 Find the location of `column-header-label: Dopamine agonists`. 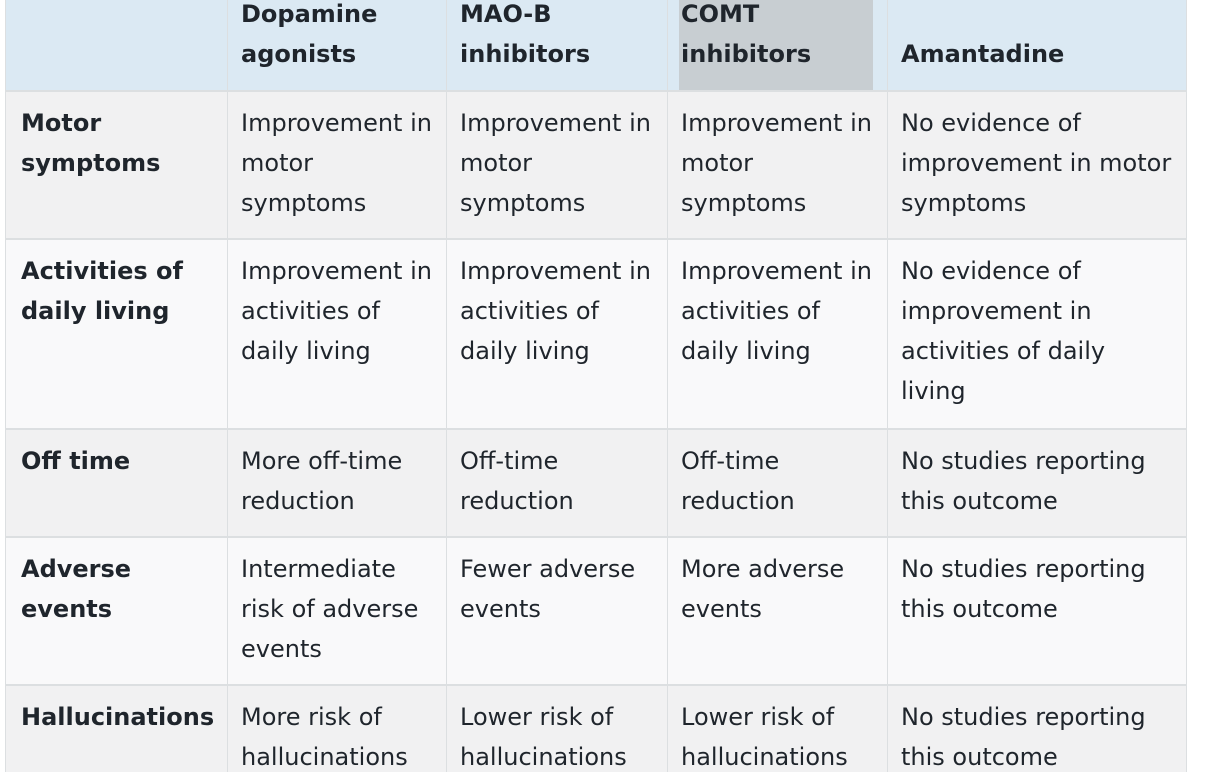

column-header-label: Dopamine agonists is located at coordinates (309, 34).